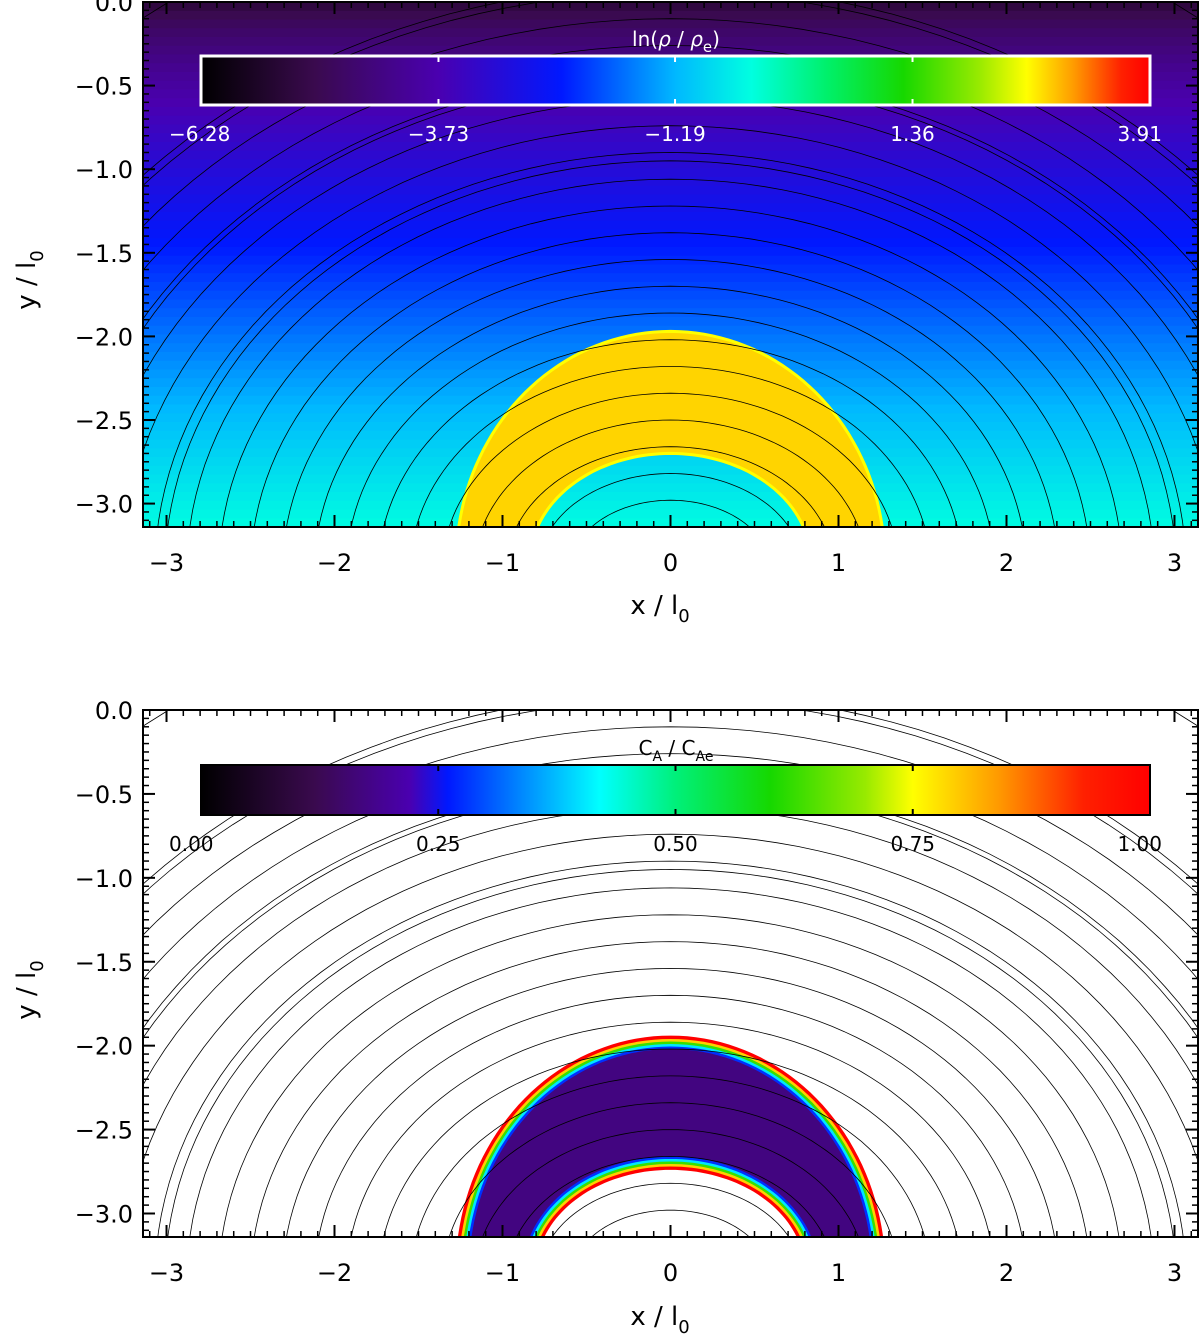 The height and width of the screenshot is (1335, 1200). I want to click on colorbar-title: CA / CAe, so click(676, 750).